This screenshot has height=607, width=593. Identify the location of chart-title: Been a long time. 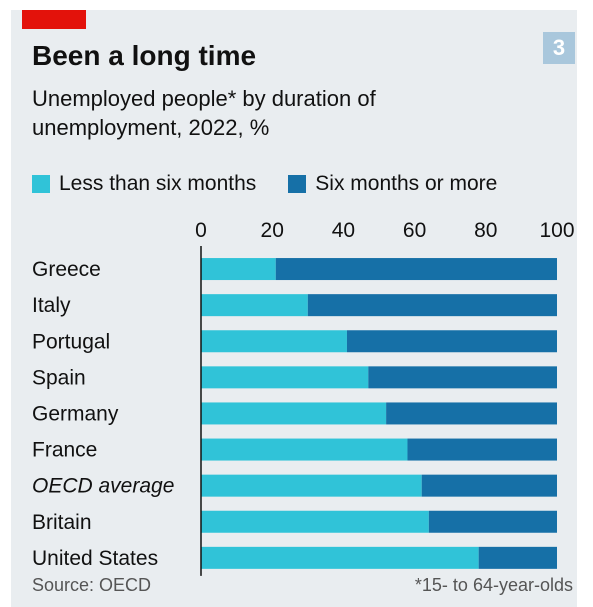
(144, 55).